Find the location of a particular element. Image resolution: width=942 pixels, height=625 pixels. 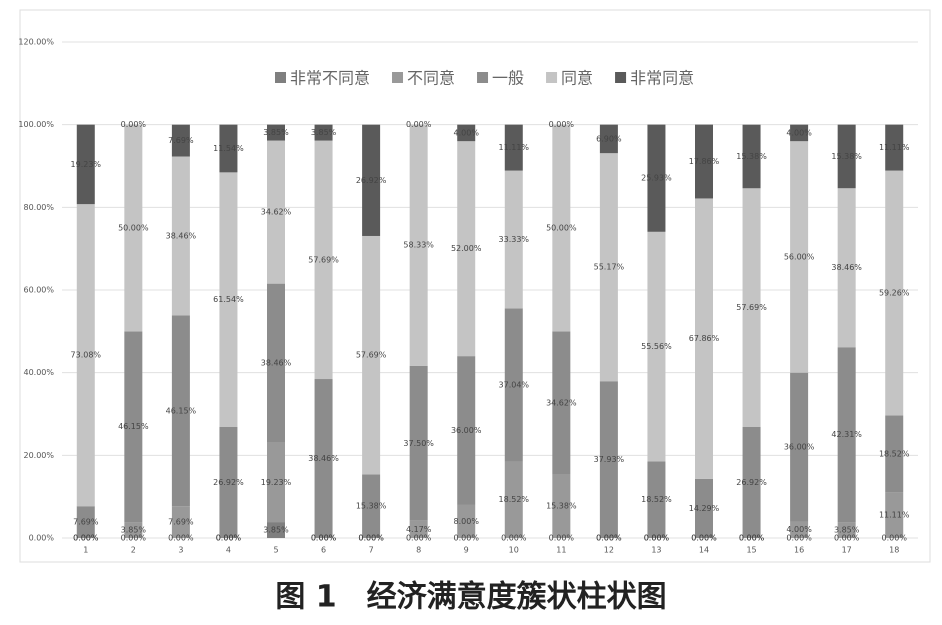

x-tick-label: 17 is located at coordinates (847, 550).